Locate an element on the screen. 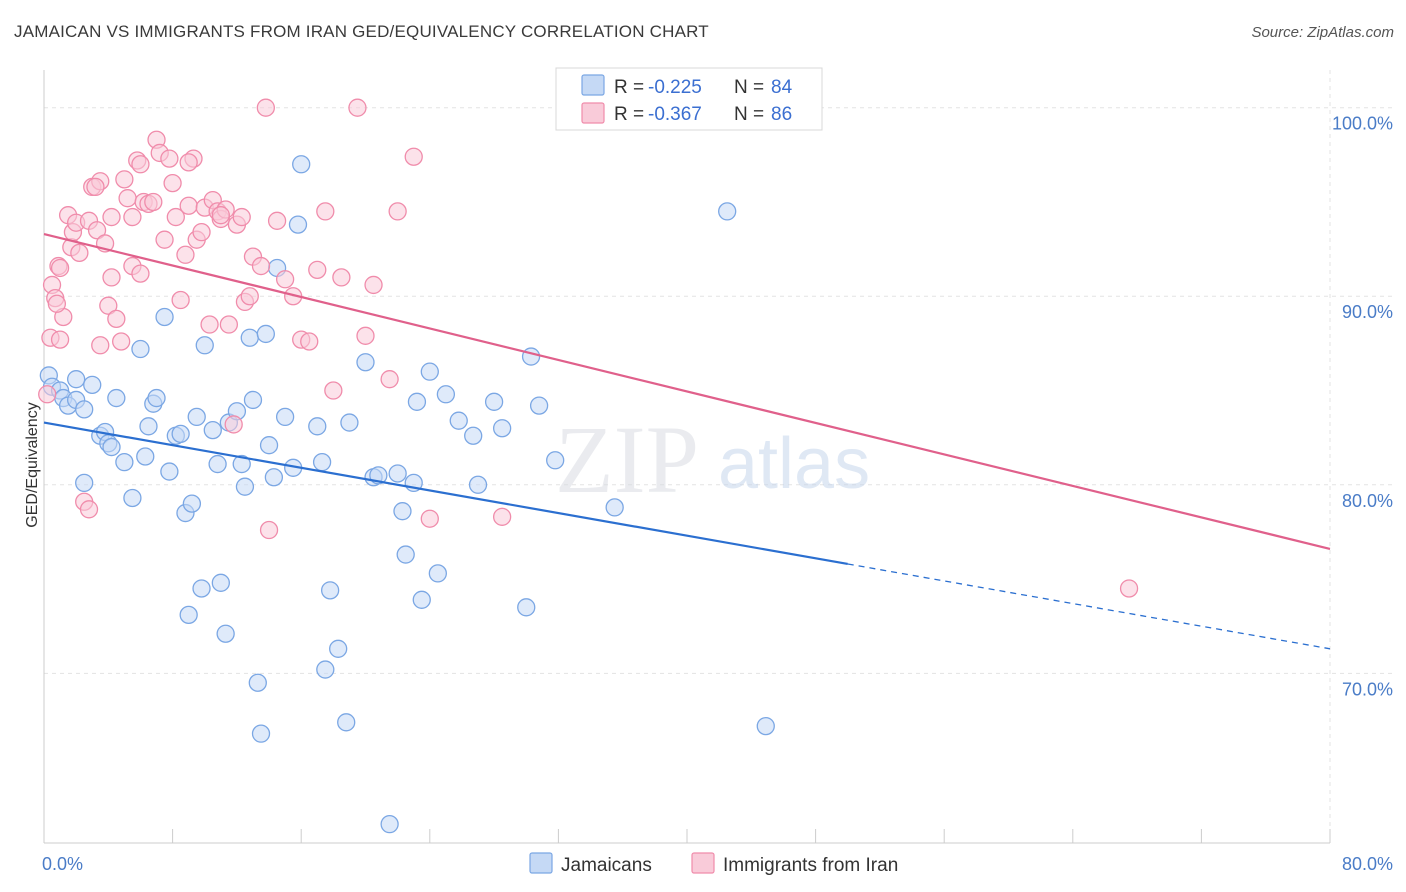 The height and width of the screenshot is (892, 1406). x-tick-label-max: 80.0% is located at coordinates (1367, 864).